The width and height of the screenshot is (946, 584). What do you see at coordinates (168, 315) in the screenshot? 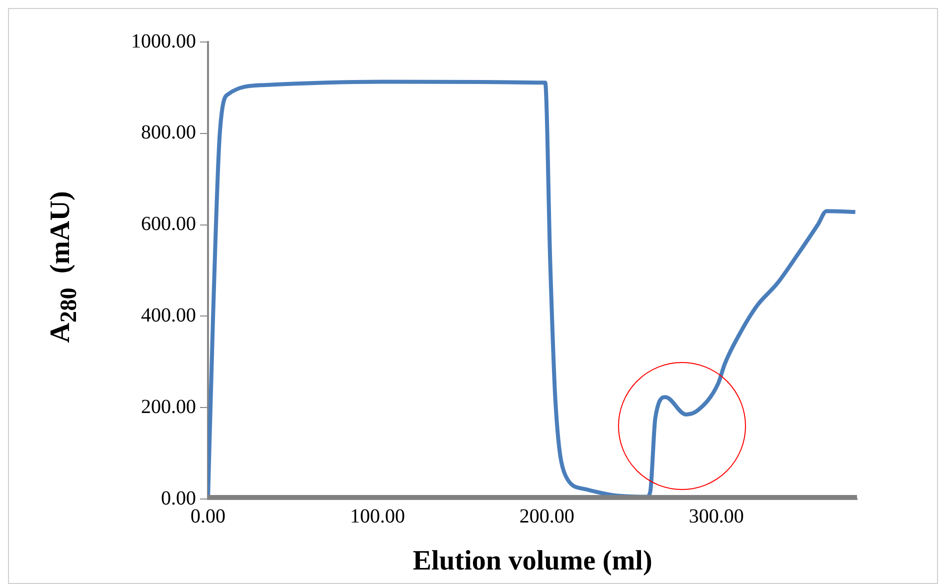
I see `y-tick-label: 400.00` at bounding box center [168, 315].